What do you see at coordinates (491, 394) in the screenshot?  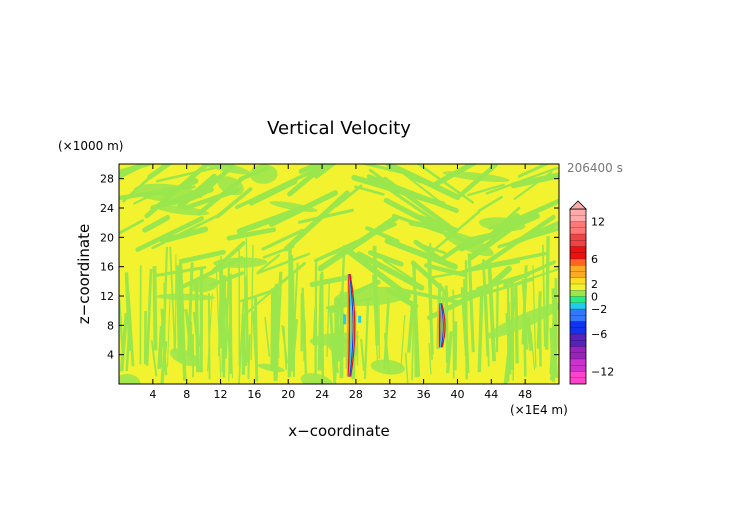 I see `x-tick-label: 44` at bounding box center [491, 394].